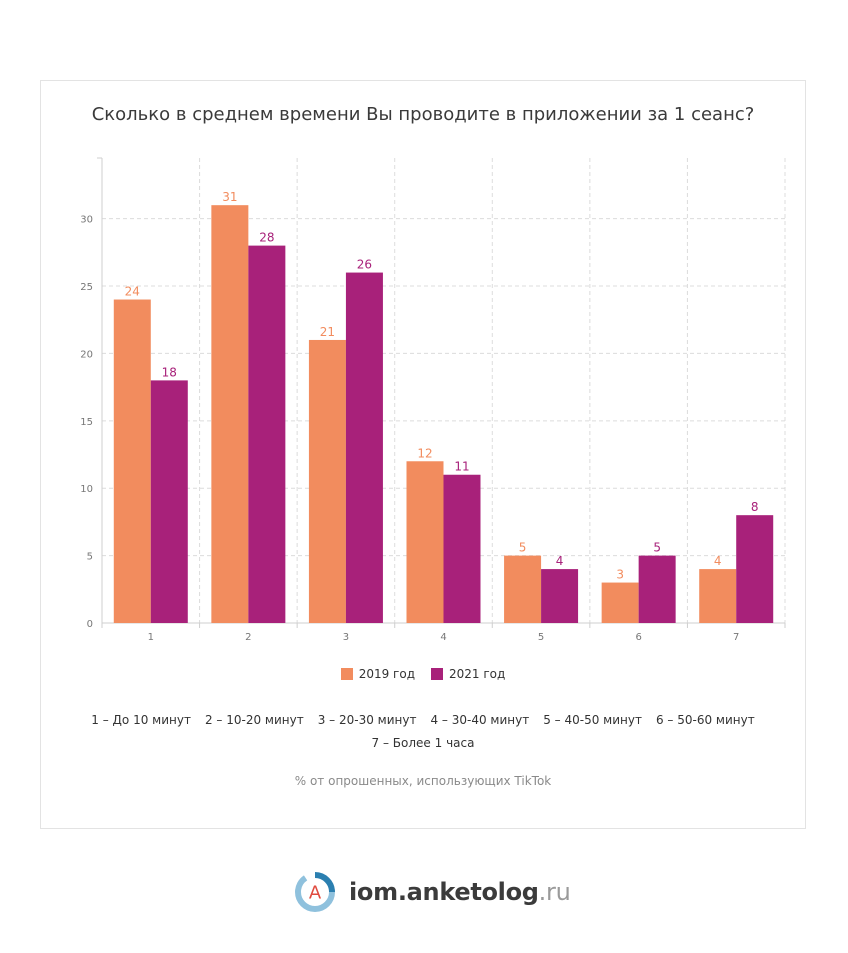 This screenshot has height=953, width=848. Describe the element at coordinates (248, 636) in the screenshot. I see `x-tick-label: 2` at that location.